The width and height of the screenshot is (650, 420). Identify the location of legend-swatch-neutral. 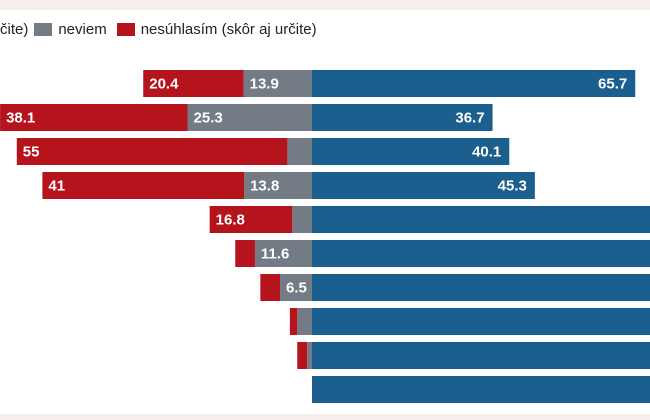
(43, 29).